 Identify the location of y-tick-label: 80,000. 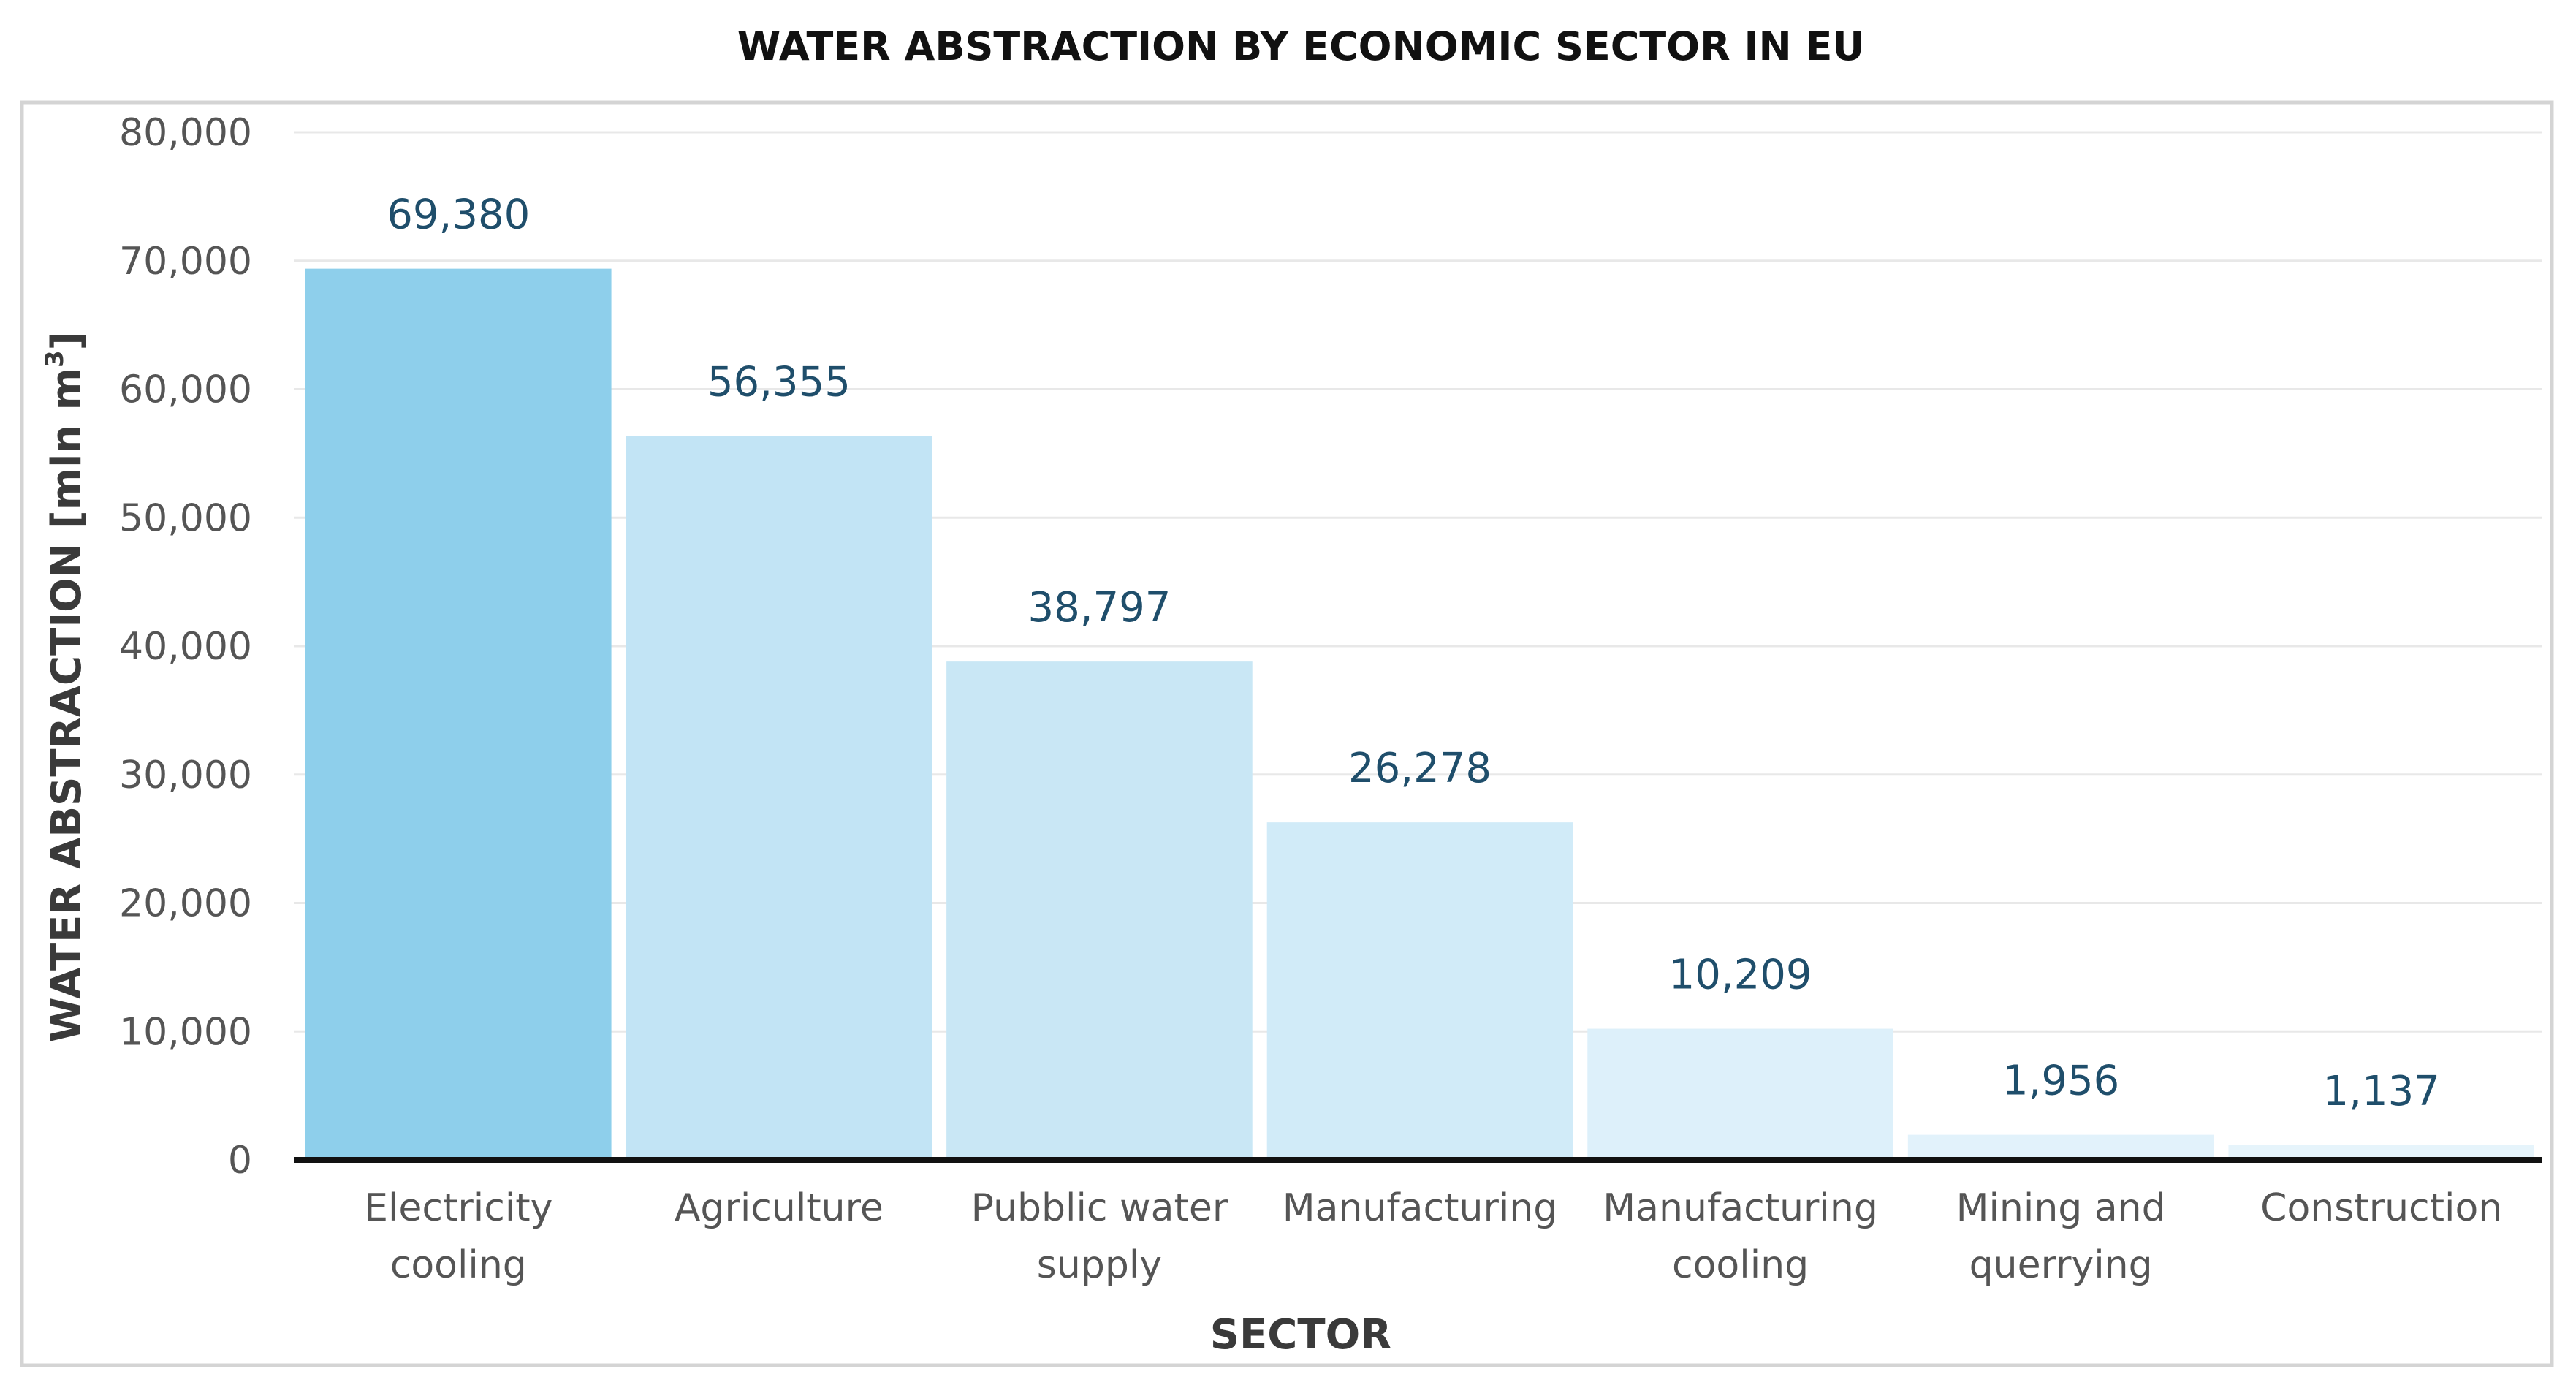
(185, 133).